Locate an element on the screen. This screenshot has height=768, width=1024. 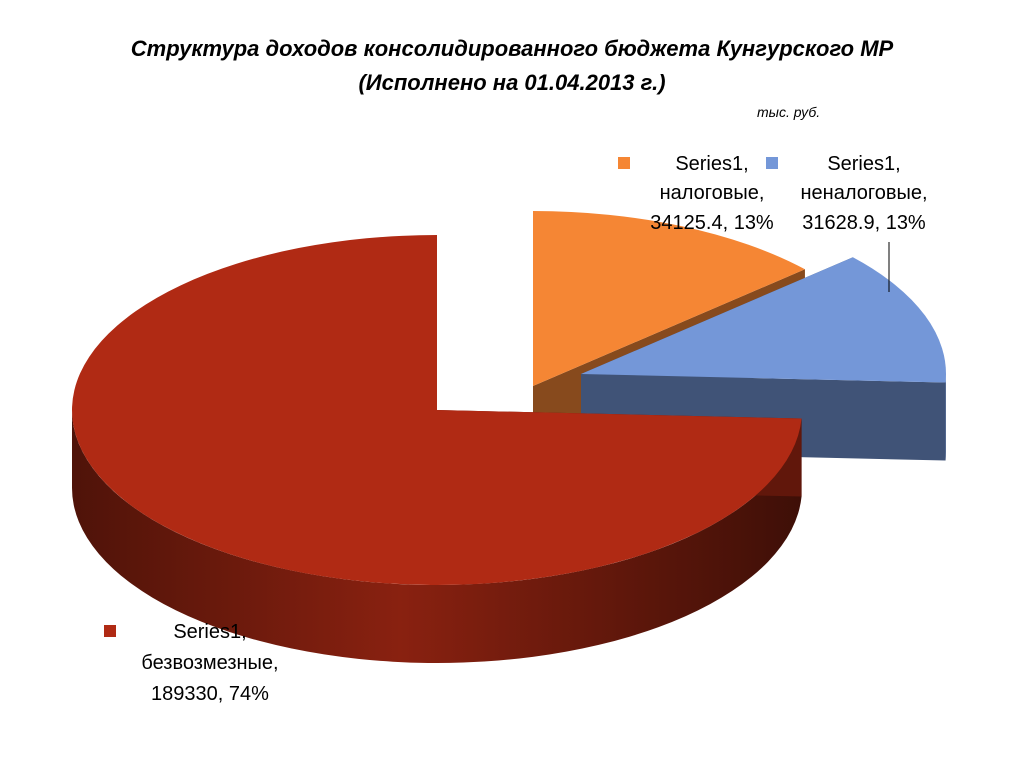
data-label-неналоговые-line1: Series1, is located at coordinates (863, 164).